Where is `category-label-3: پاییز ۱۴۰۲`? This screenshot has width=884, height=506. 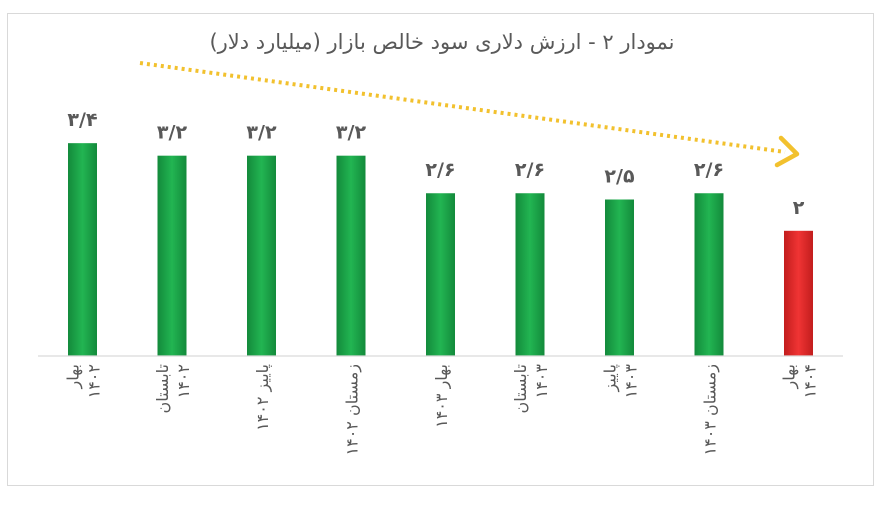 category-label-3: پاییز ۱۴۰۲ is located at coordinates (263, 397).